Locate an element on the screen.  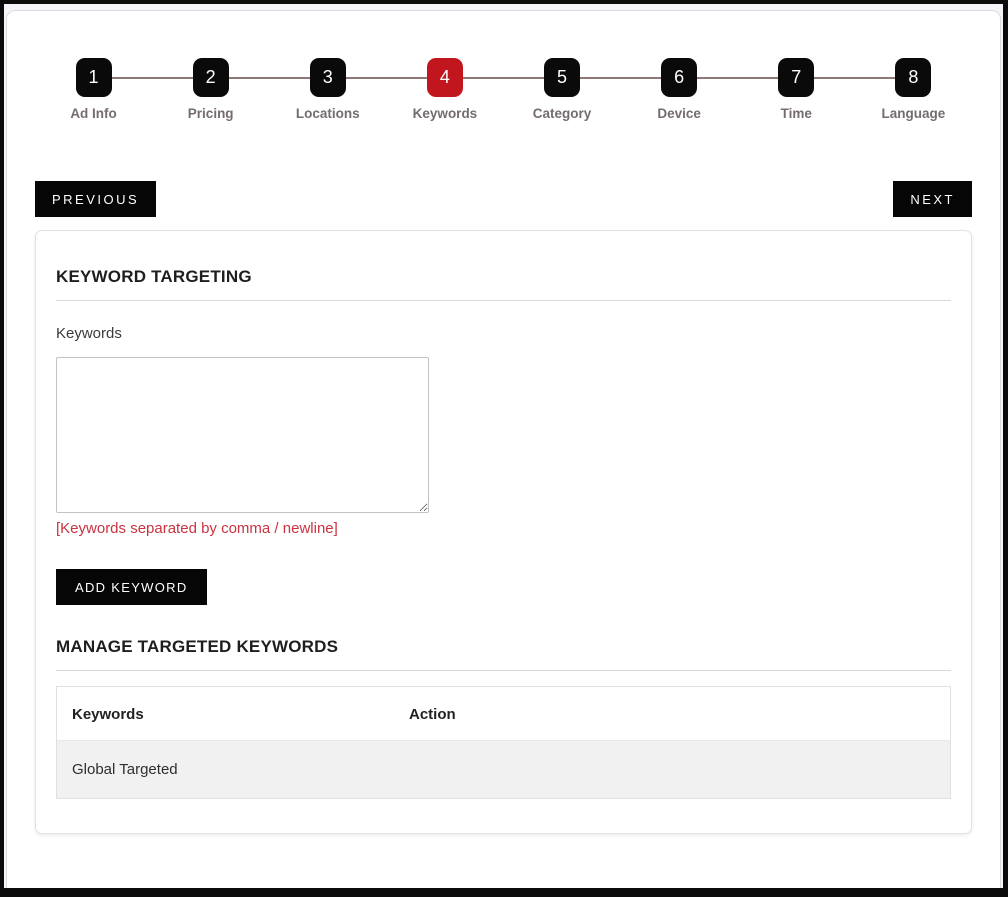
step-label: Category is located at coordinates (562, 113).